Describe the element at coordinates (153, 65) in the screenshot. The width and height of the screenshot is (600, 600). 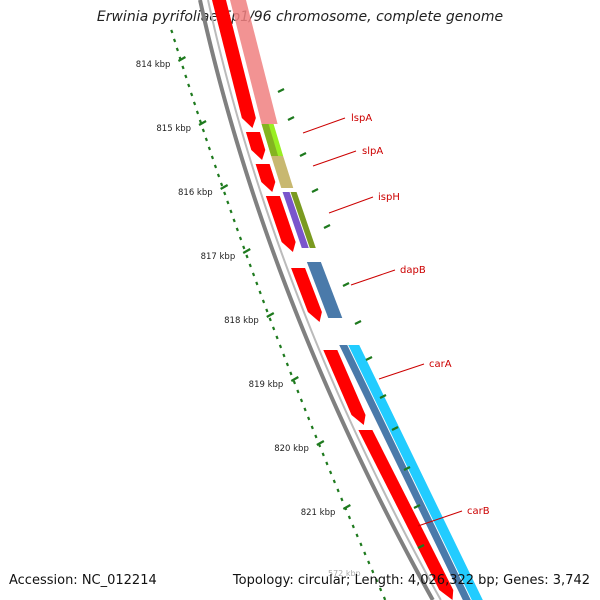
I see `ruler-tick-label: 814 kbp` at that location.